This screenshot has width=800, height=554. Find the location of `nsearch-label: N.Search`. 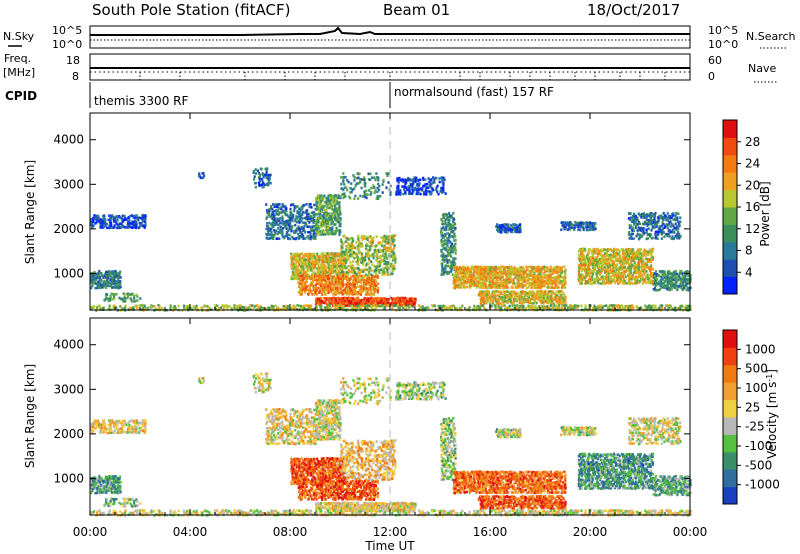

nsearch-label: N.Search is located at coordinates (771, 36).